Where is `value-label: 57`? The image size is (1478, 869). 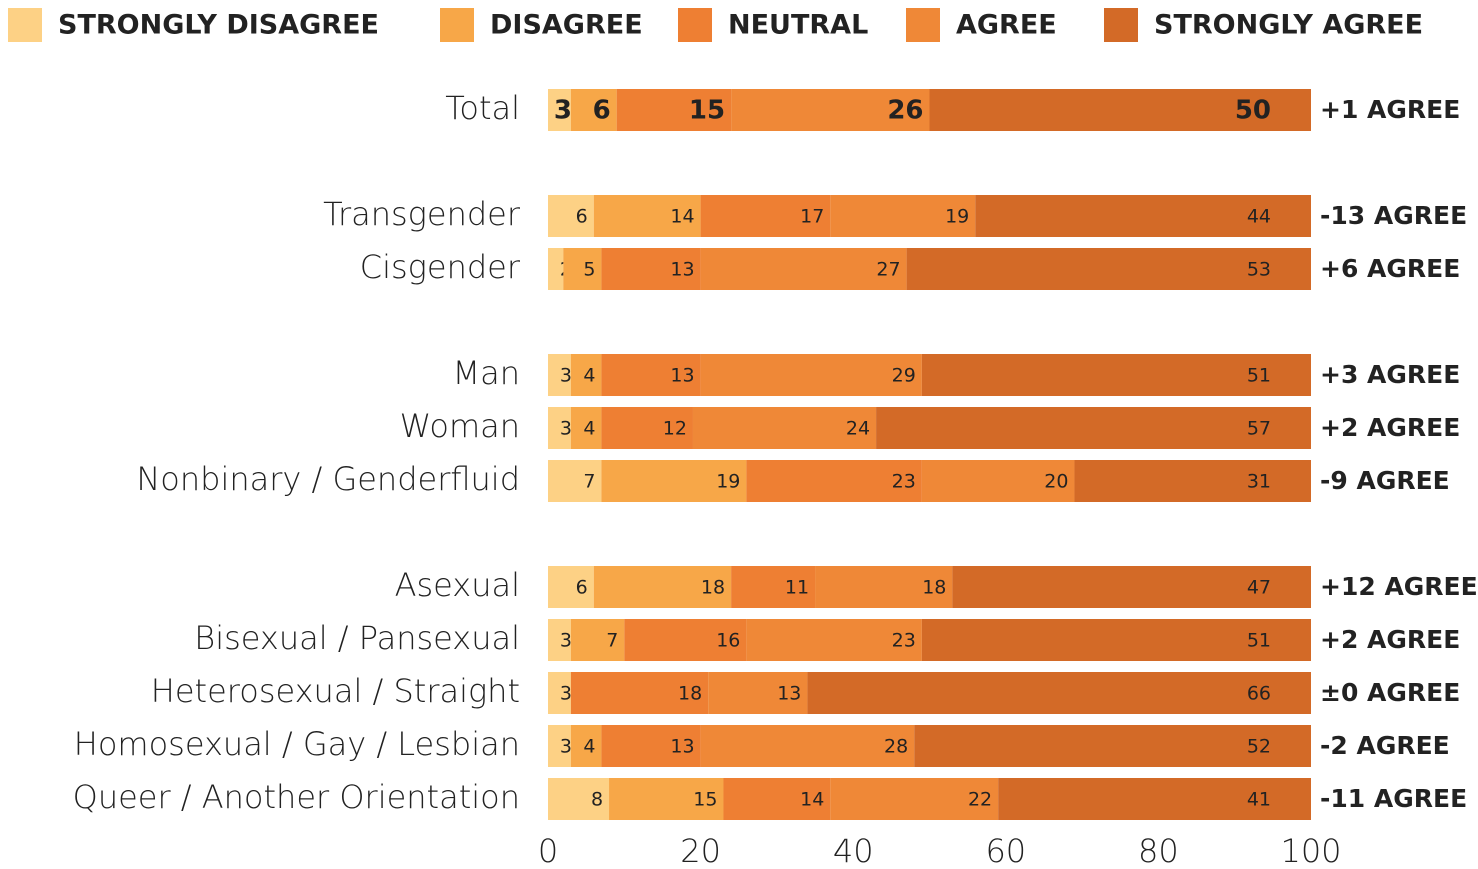
value-label: 57 is located at coordinates (1259, 429).